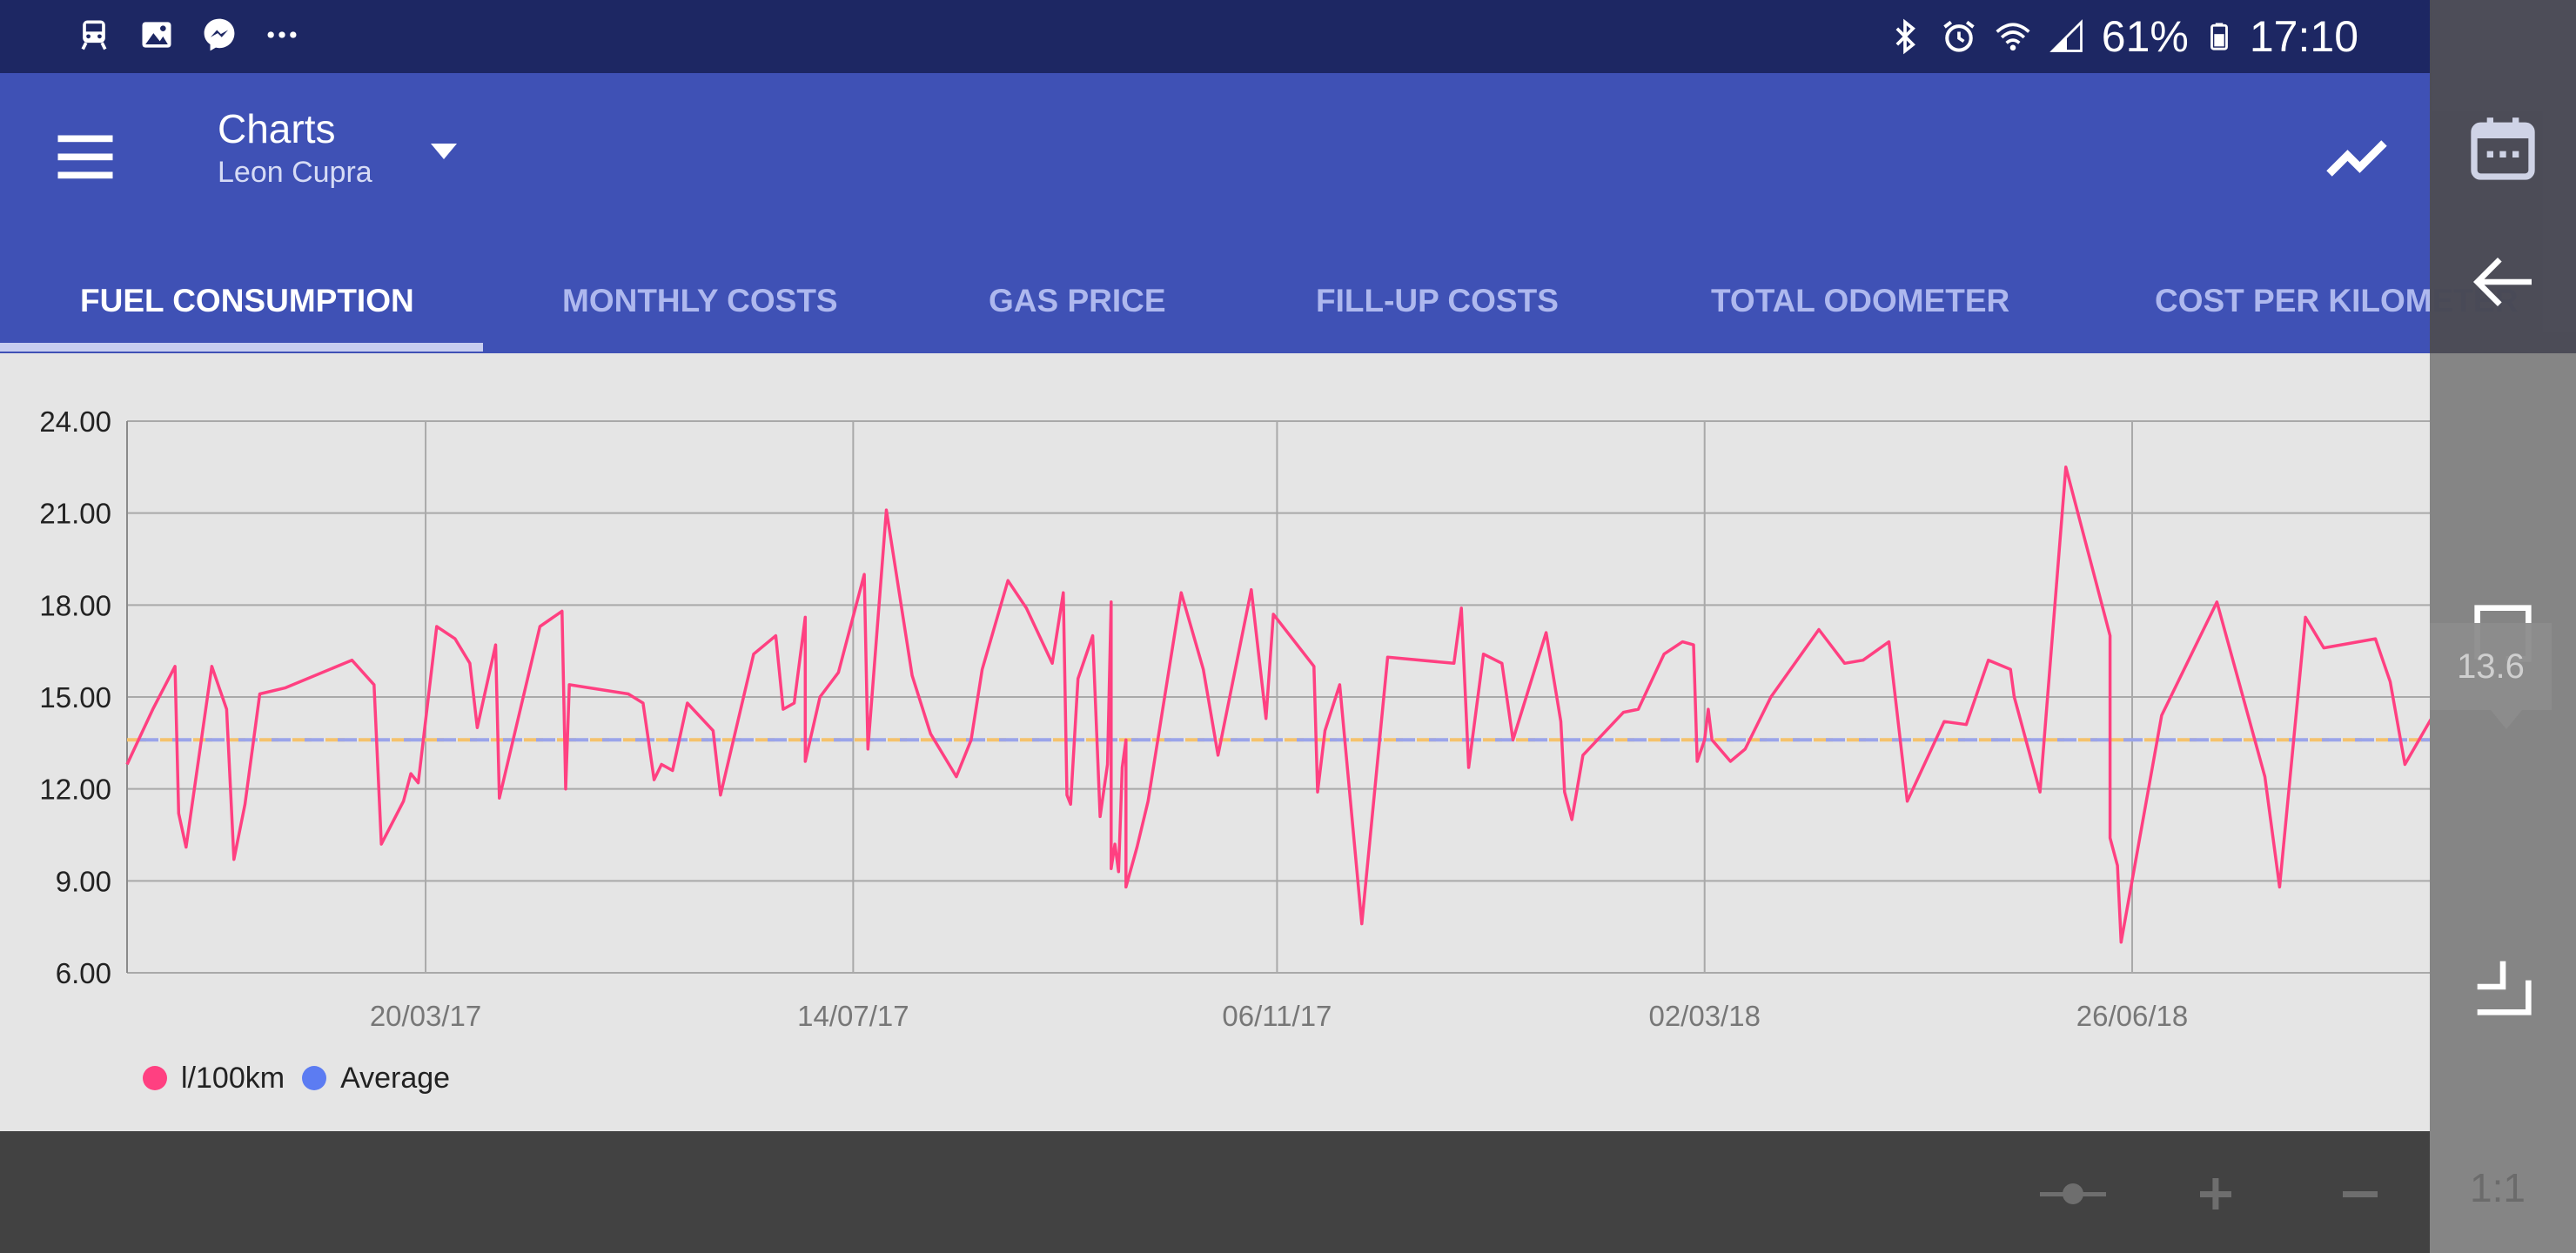 This screenshot has height=1253, width=2576. What do you see at coordinates (157, 35) in the screenshot?
I see `image-icon` at bounding box center [157, 35].